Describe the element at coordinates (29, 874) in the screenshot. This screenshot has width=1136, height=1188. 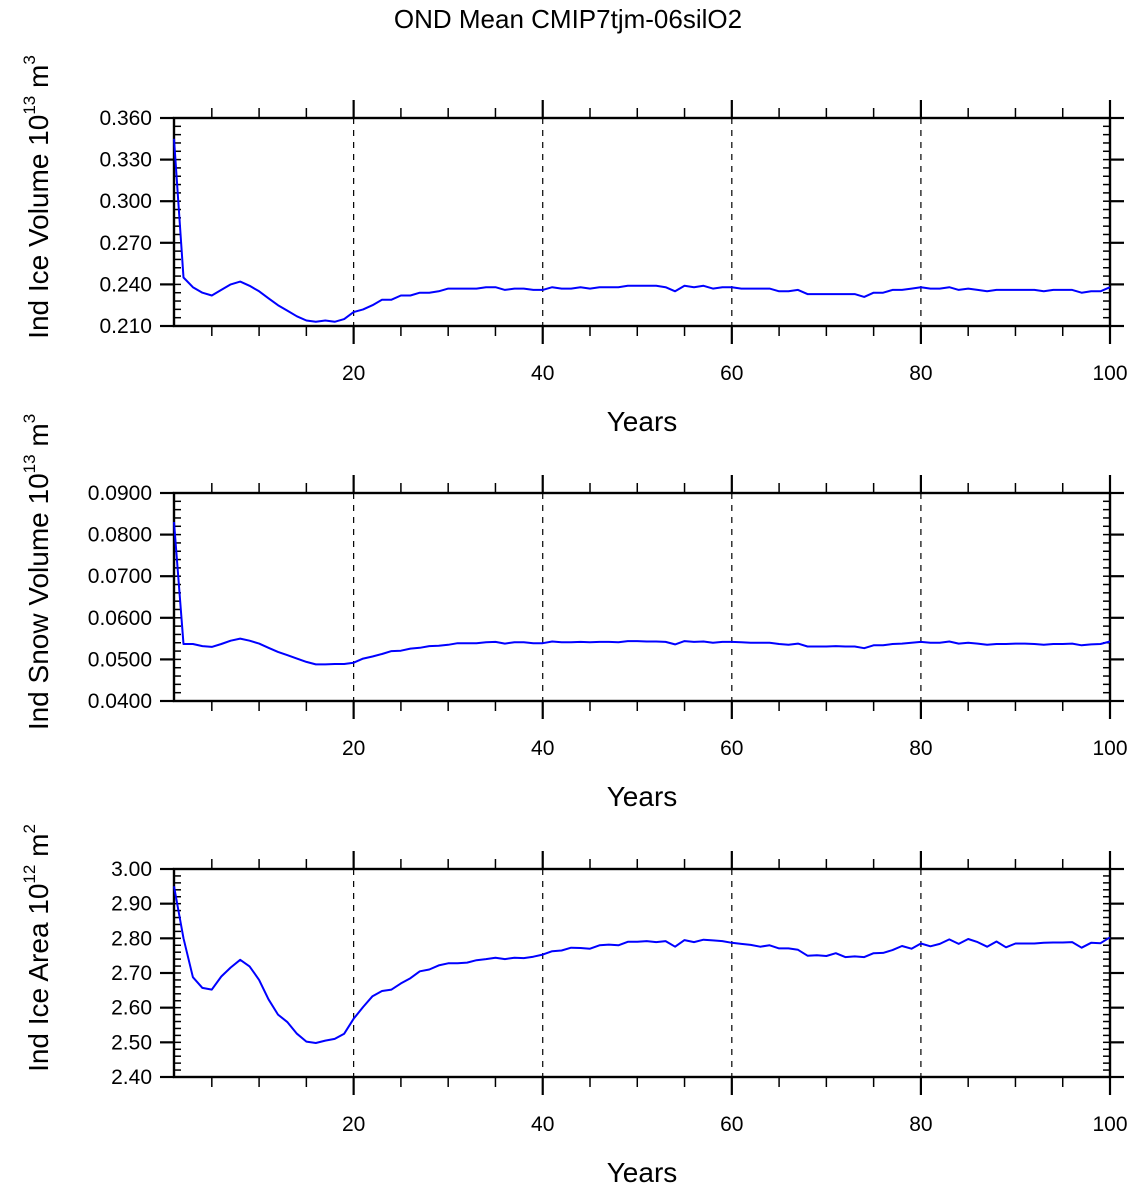
I see `y-axis-label-exponent: 12` at that location.